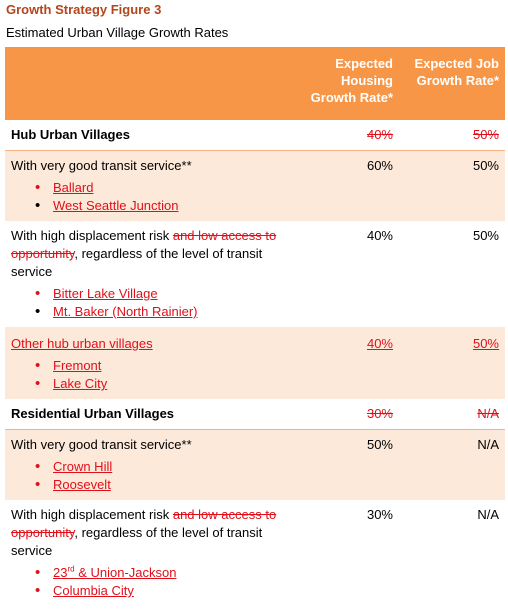 This screenshot has width=508, height=611. What do you see at coordinates (160, 366) in the screenshot?
I see `list-item: Fremont` at bounding box center [160, 366].